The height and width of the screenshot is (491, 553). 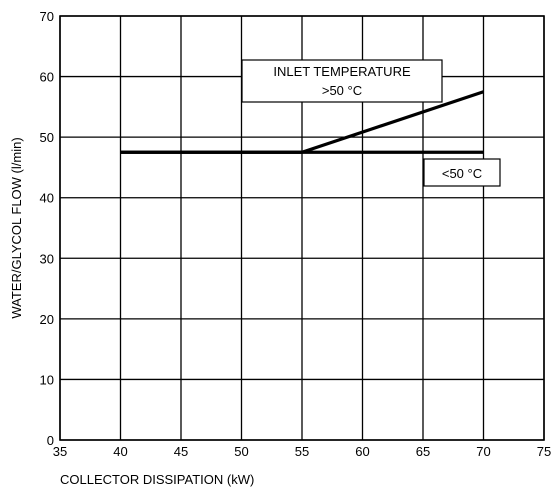 What do you see at coordinates (47, 16) in the screenshot?
I see `y-tick-label: 70` at bounding box center [47, 16].